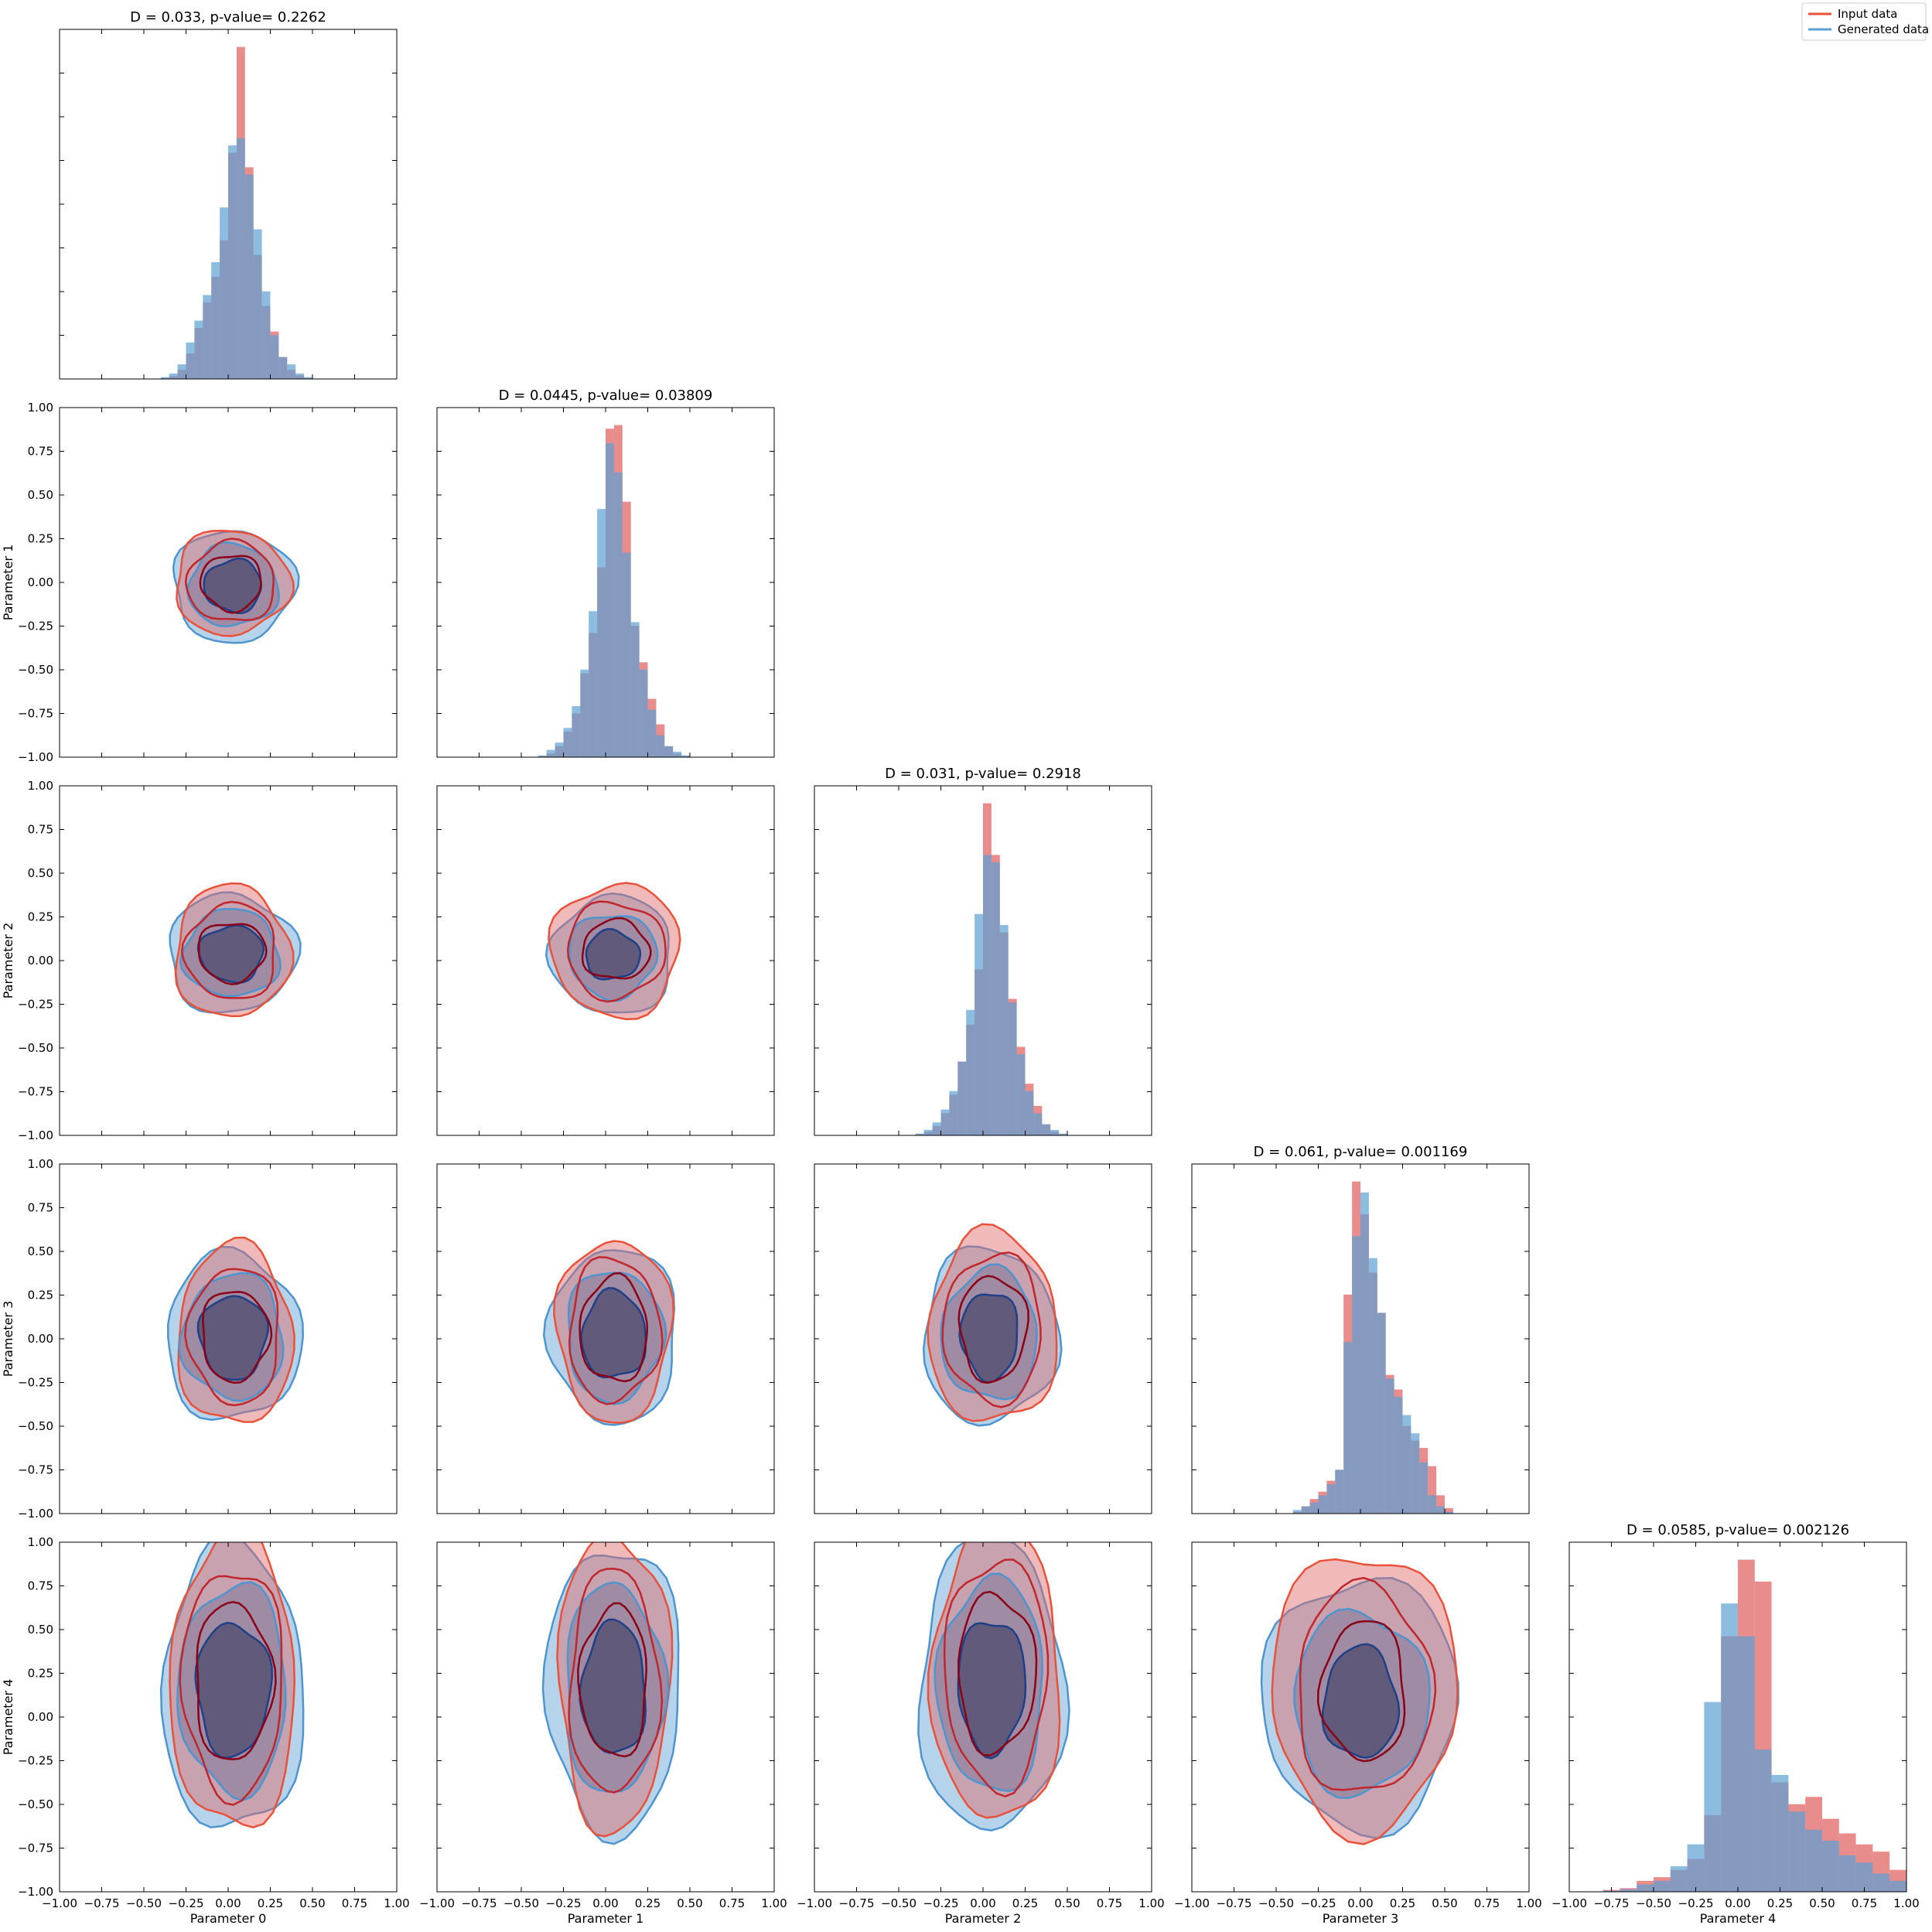 The image size is (1932, 1932). What do you see at coordinates (1360, 1329) in the screenshot?
I see `panel-3-3: D = 0.061, p-value= 0.001169` at bounding box center [1360, 1329].